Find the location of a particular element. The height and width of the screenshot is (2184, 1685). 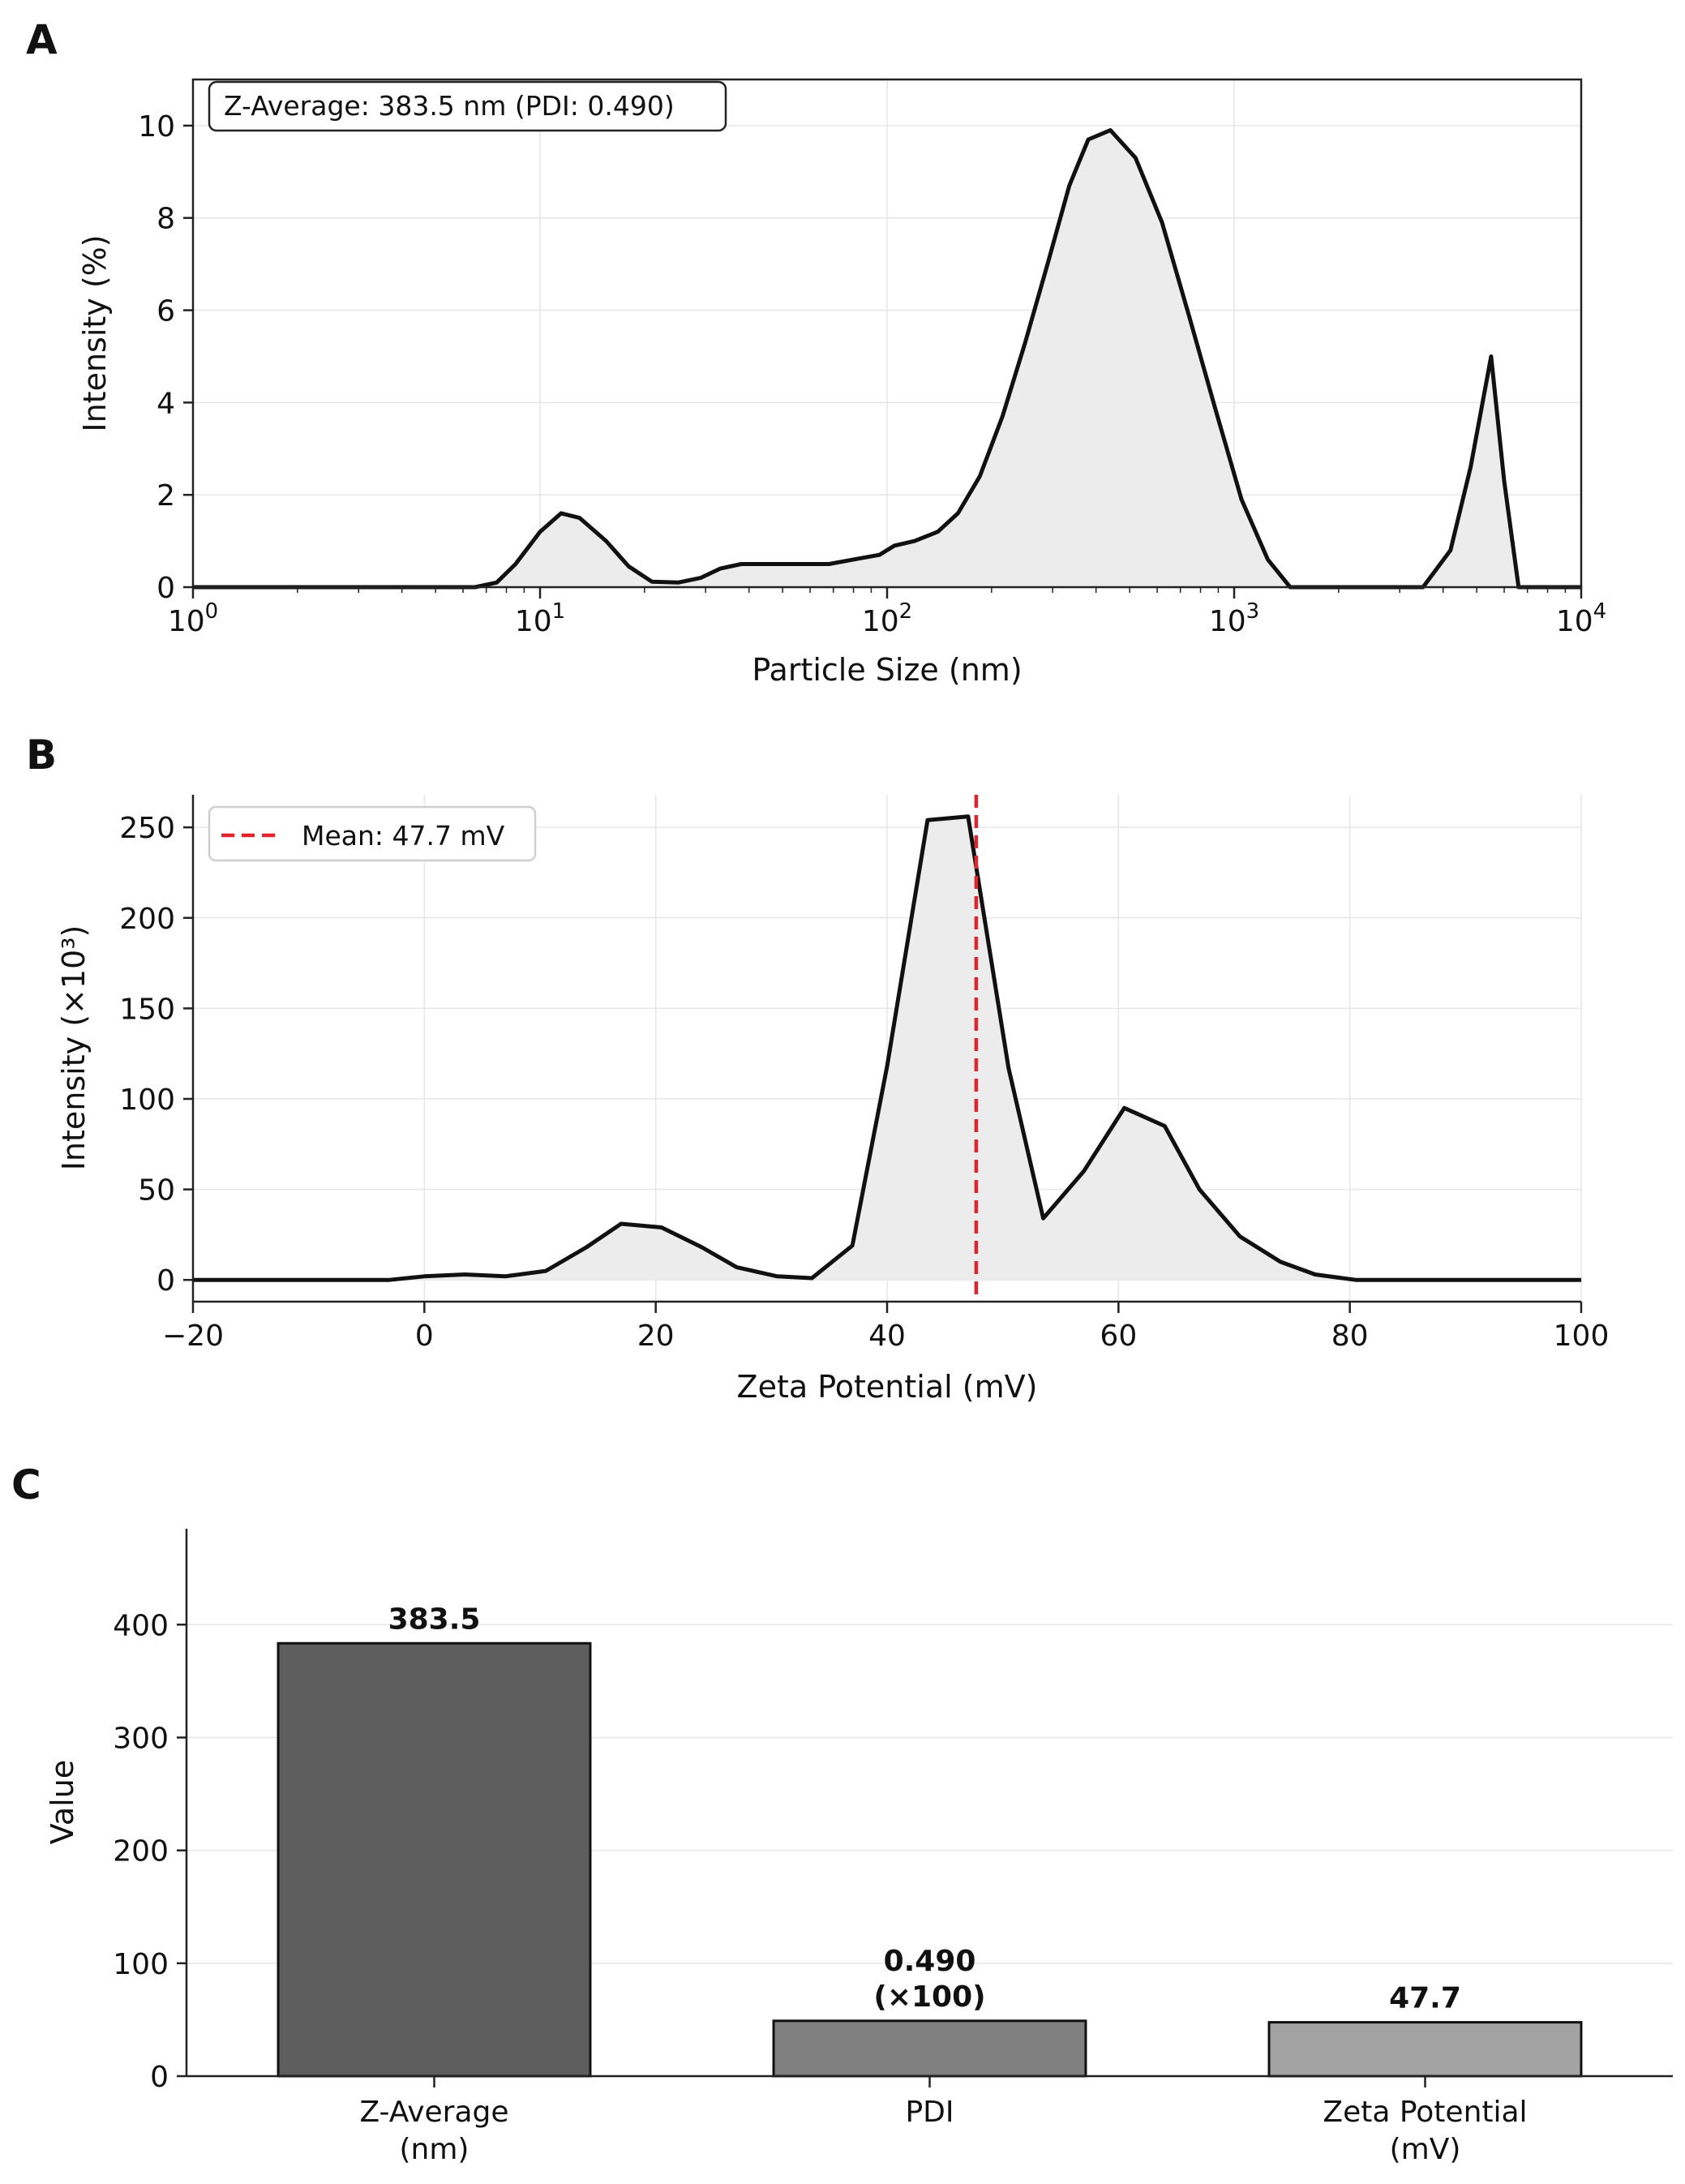

panel-c-ytick-label: 200 is located at coordinates (141, 1852).